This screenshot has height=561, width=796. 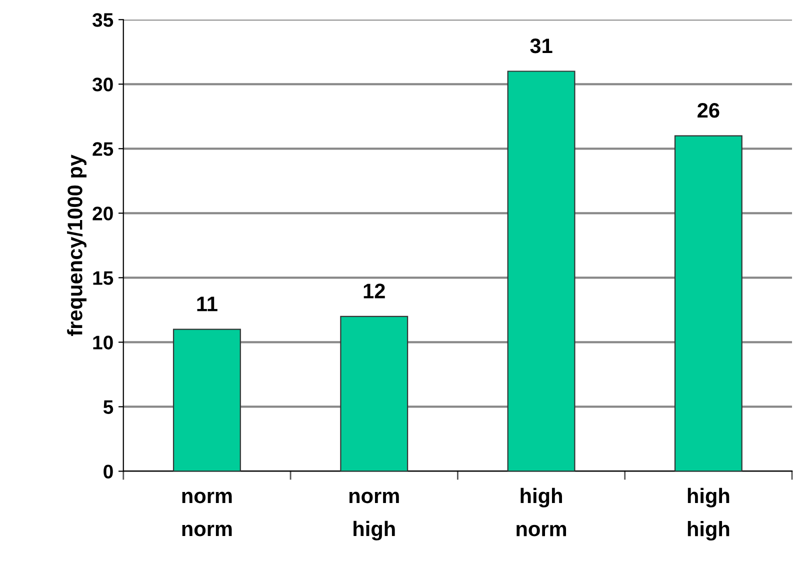 I want to click on y-axis-title: frequency/1000 py, so click(x=76, y=245).